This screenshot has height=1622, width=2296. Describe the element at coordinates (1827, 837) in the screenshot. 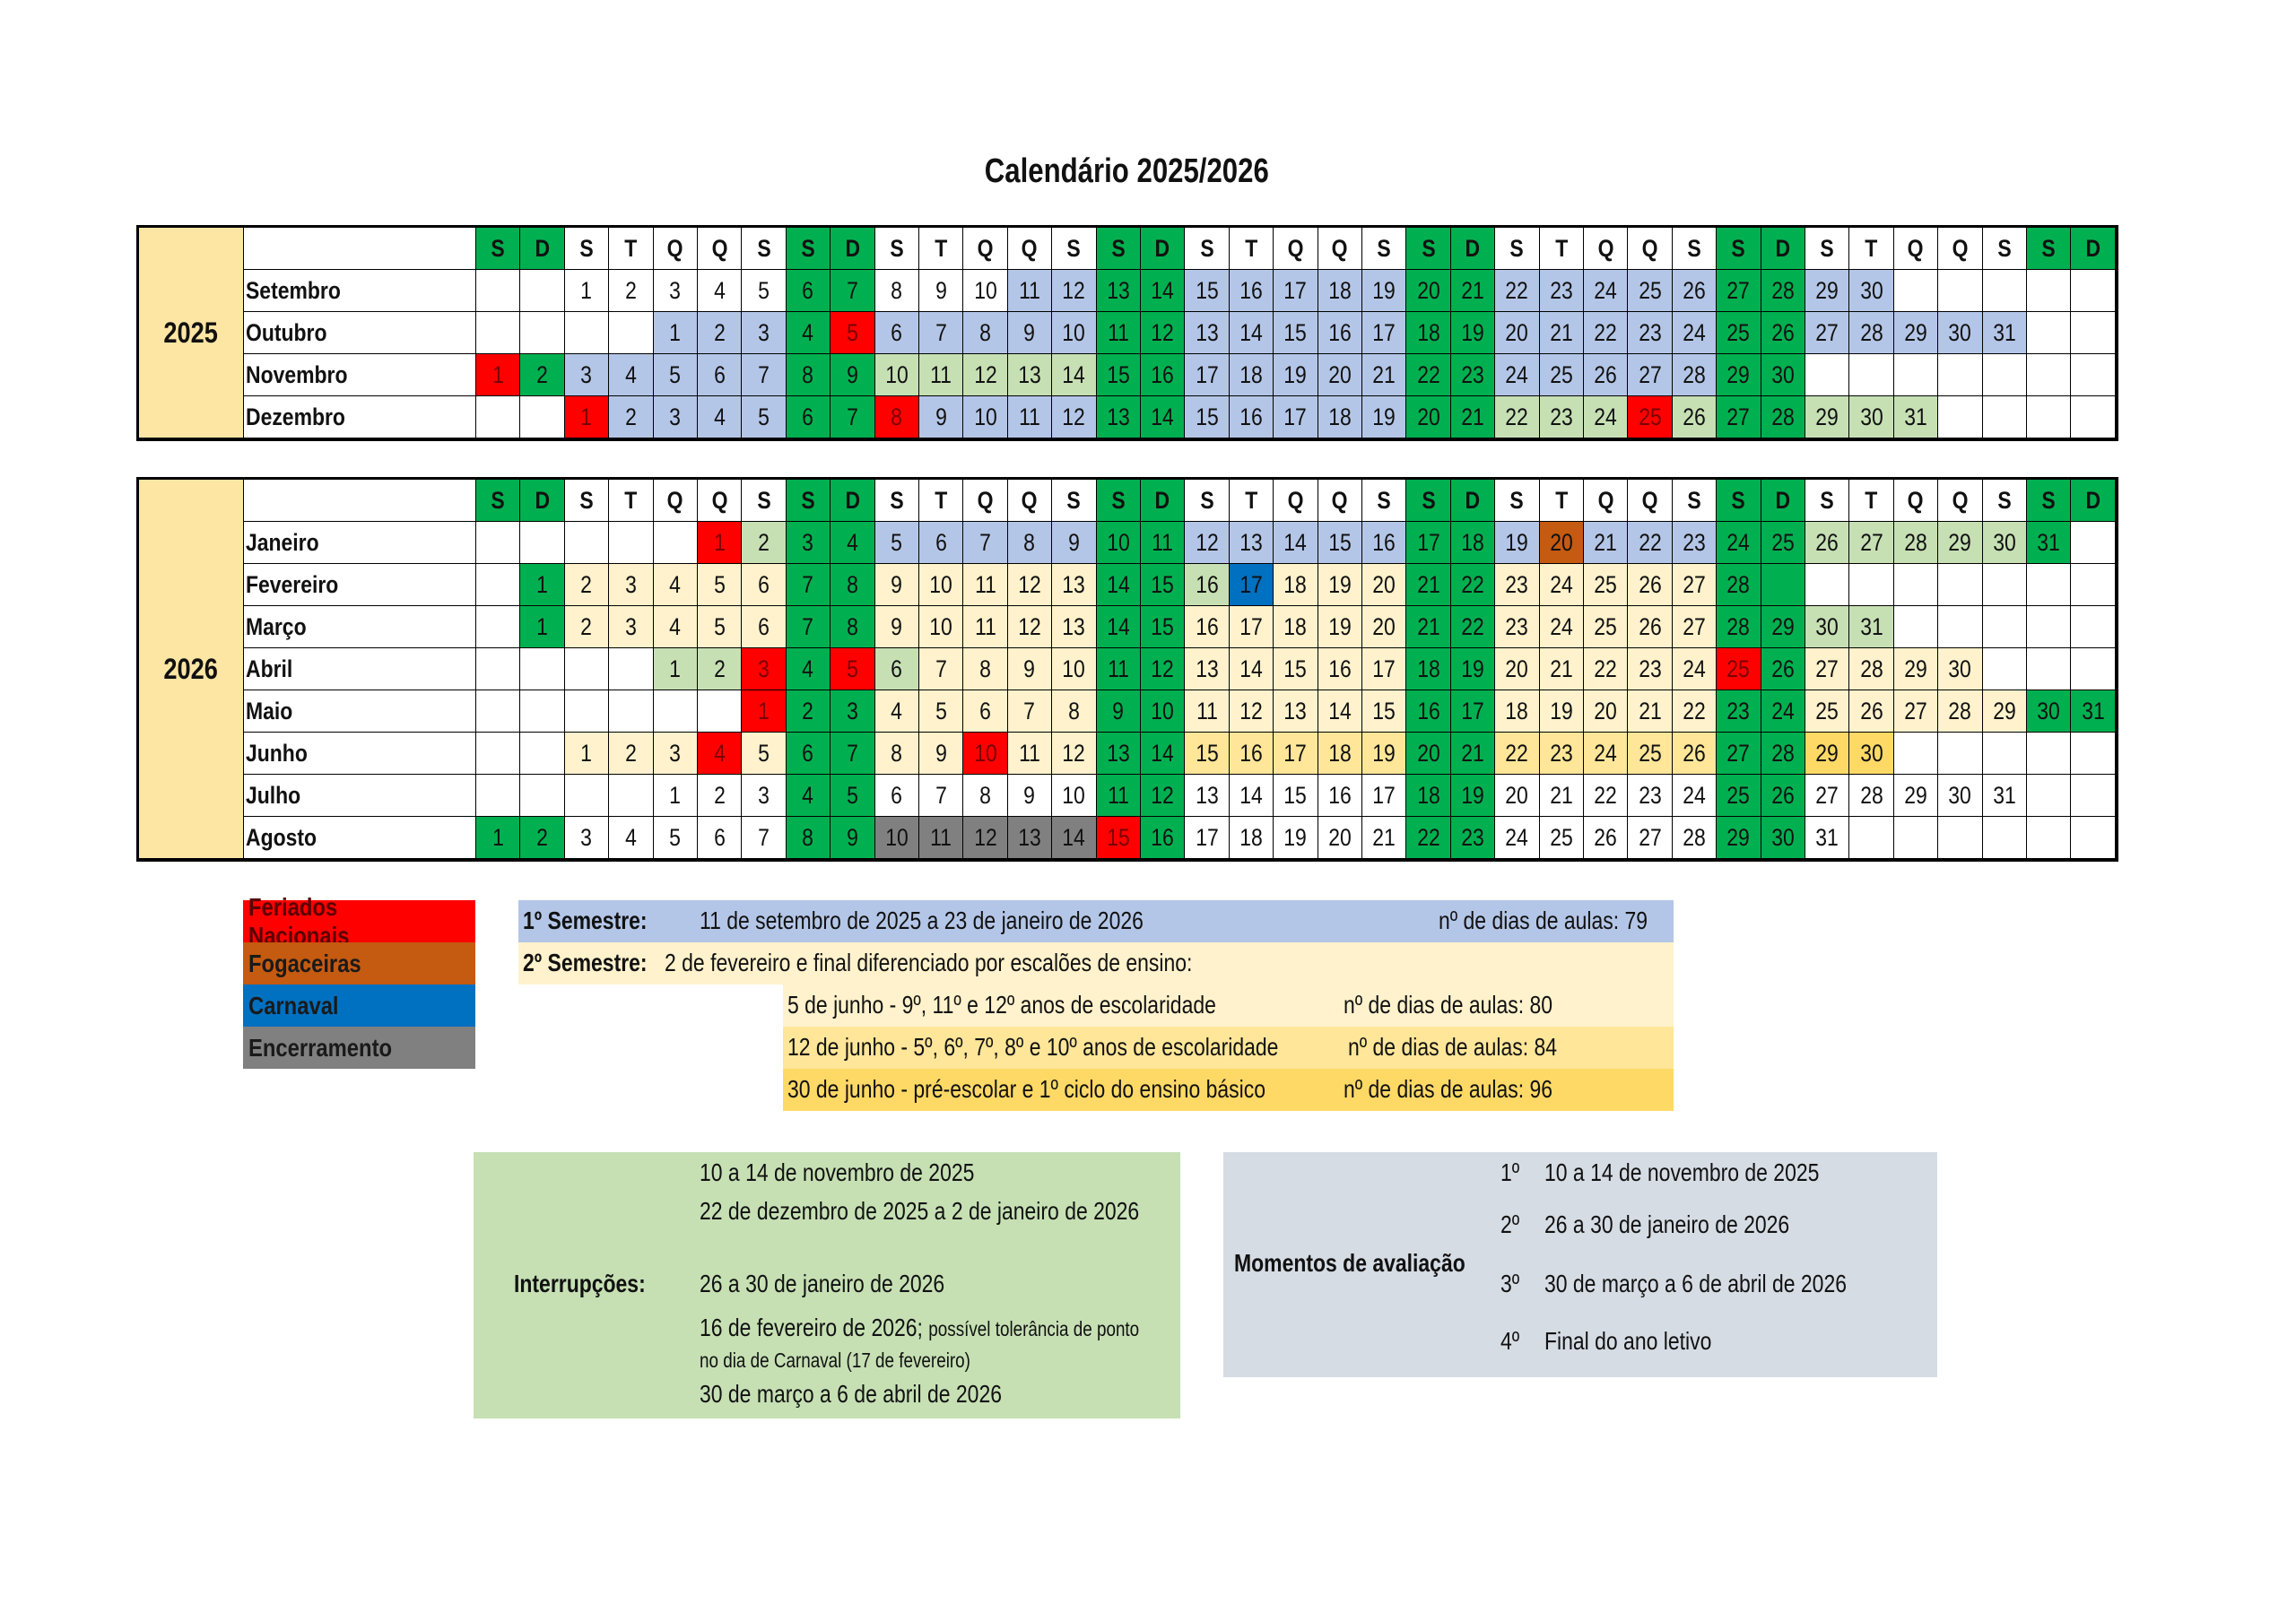

I see `day-cell-text: 31` at that location.